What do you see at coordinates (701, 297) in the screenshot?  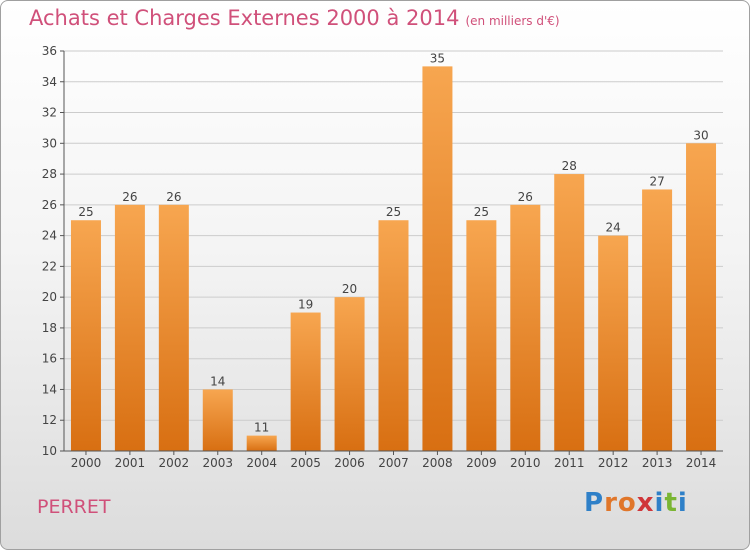 I see `bar-2014` at bounding box center [701, 297].